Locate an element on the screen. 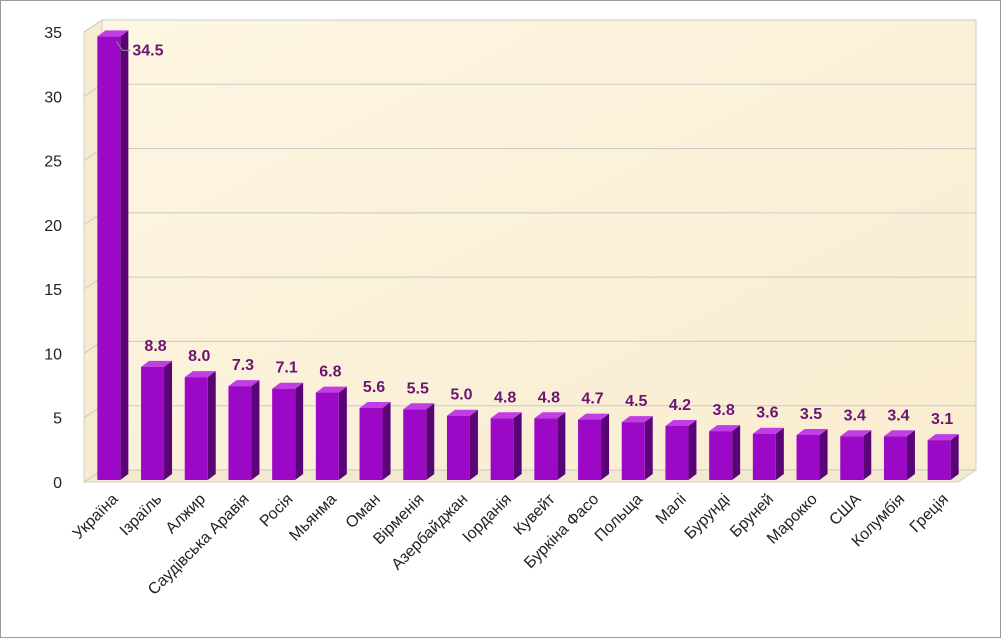  y-tick-label: 35 is located at coordinates (53, 33).